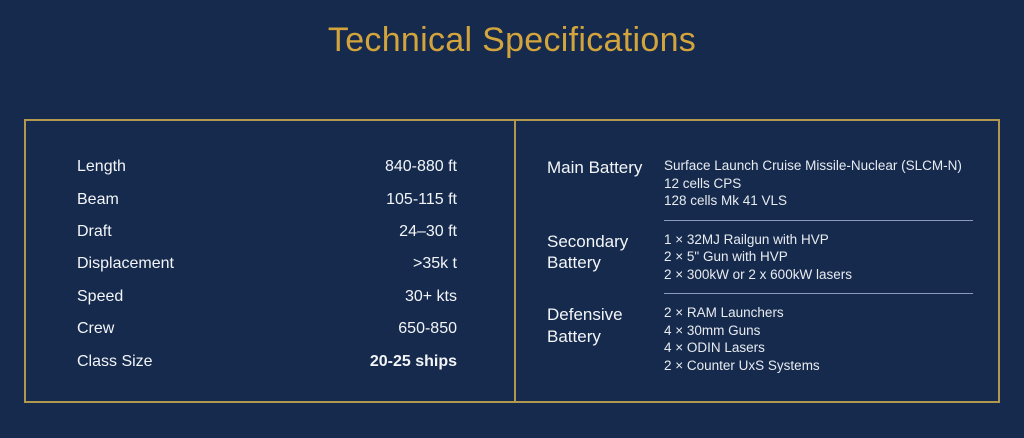 The height and width of the screenshot is (438, 1024). Describe the element at coordinates (434, 264) in the screenshot. I see `spec-value: >35k t` at that location.